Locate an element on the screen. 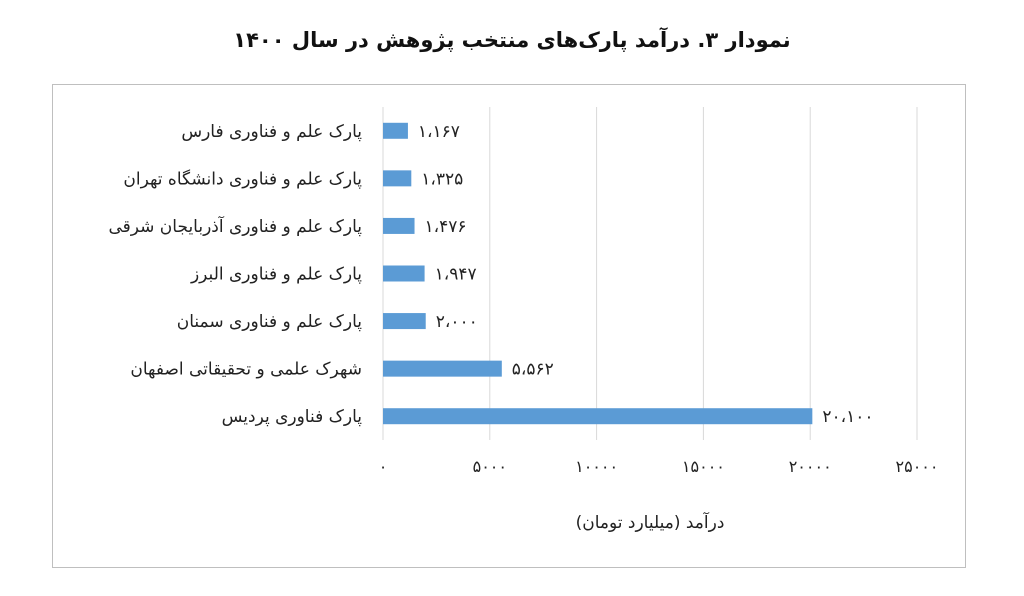  data-label: ۵،۵۶۲ is located at coordinates (533, 370).